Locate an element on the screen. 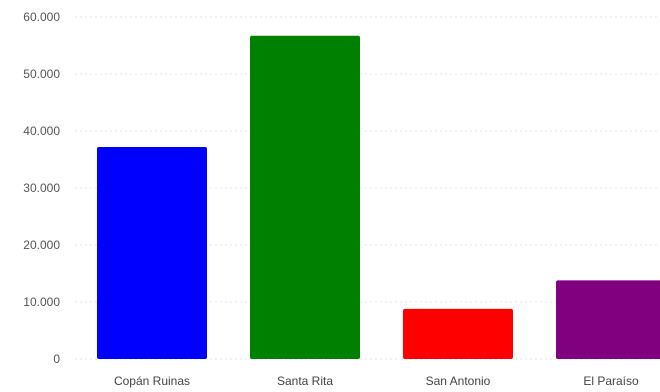 This screenshot has height=392, width=660. y-tick-label: 50.000 is located at coordinates (41, 74).